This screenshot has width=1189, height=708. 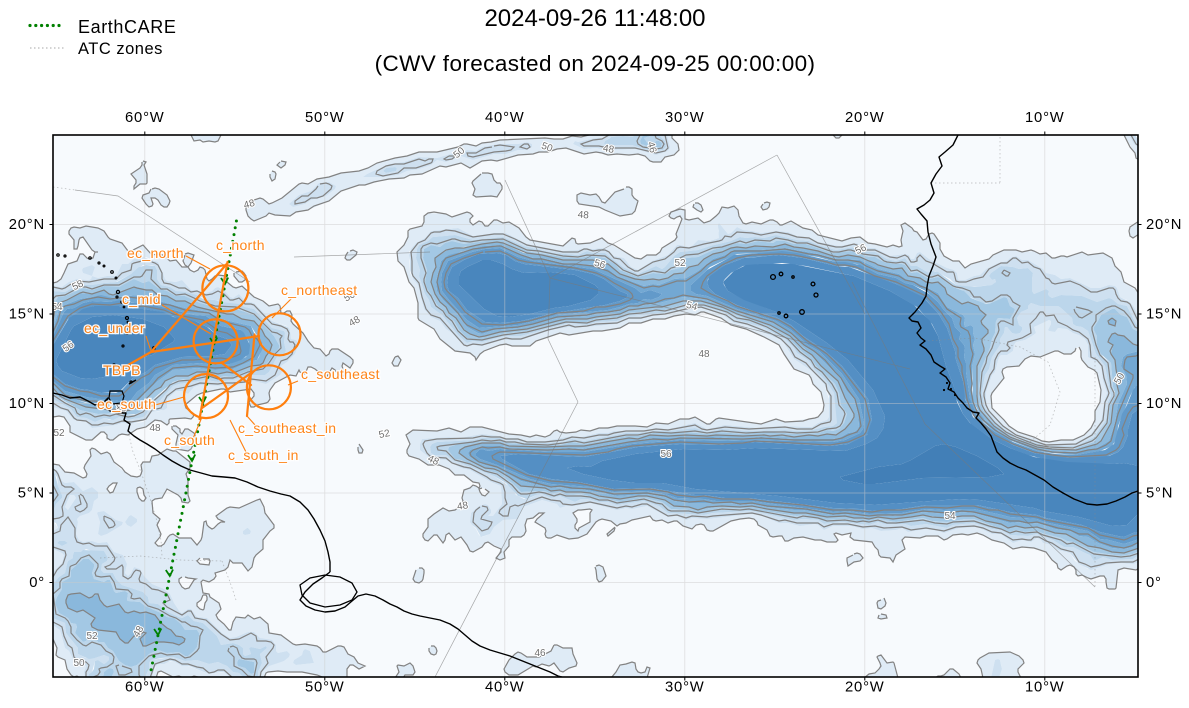 What do you see at coordinates (595, 63) in the screenshot?
I see `svg-text:(CWV forecasted on 2024-09-25: (CWV forecasted on 2024-09-25 00:00:00)` at bounding box center [595, 63].